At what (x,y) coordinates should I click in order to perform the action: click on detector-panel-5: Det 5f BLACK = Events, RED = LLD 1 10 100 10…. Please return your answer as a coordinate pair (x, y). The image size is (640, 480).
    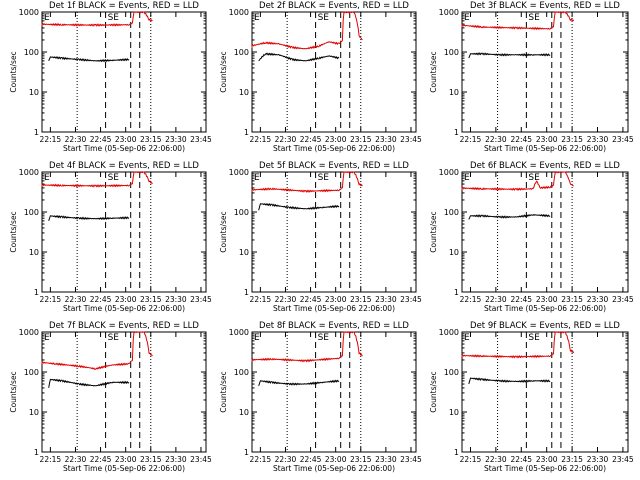
    Looking at the image, I should click on (320, 237).